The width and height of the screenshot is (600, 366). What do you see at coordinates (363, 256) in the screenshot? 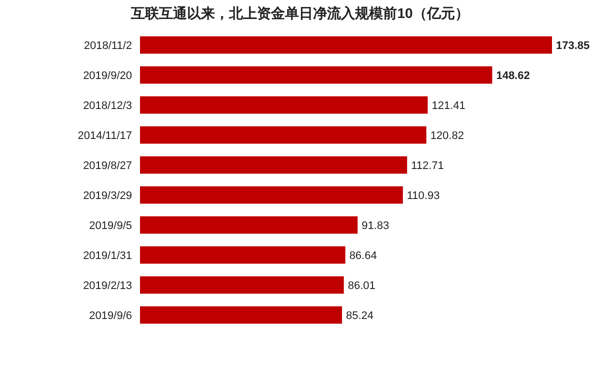
I see `data-label: 86.64` at bounding box center [363, 256].